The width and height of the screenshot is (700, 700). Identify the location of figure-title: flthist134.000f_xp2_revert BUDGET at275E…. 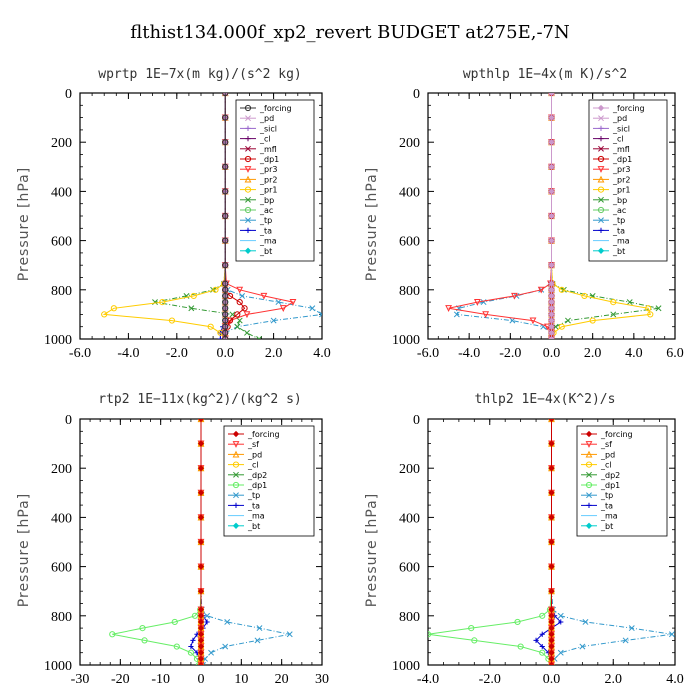
(349, 32).